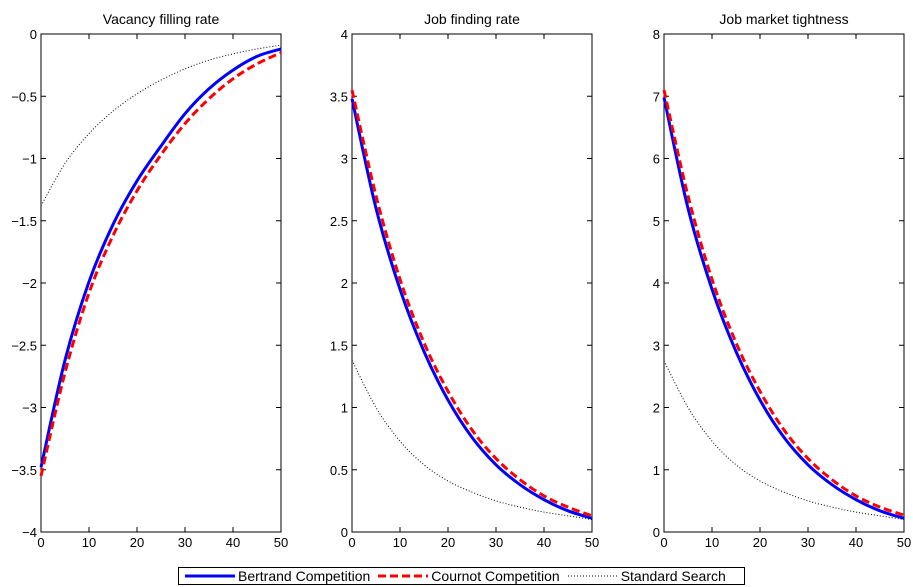 The image size is (913, 587). Describe the element at coordinates (673, 576) in the screenshot. I see `legend-label-standard: Standard Search` at that location.